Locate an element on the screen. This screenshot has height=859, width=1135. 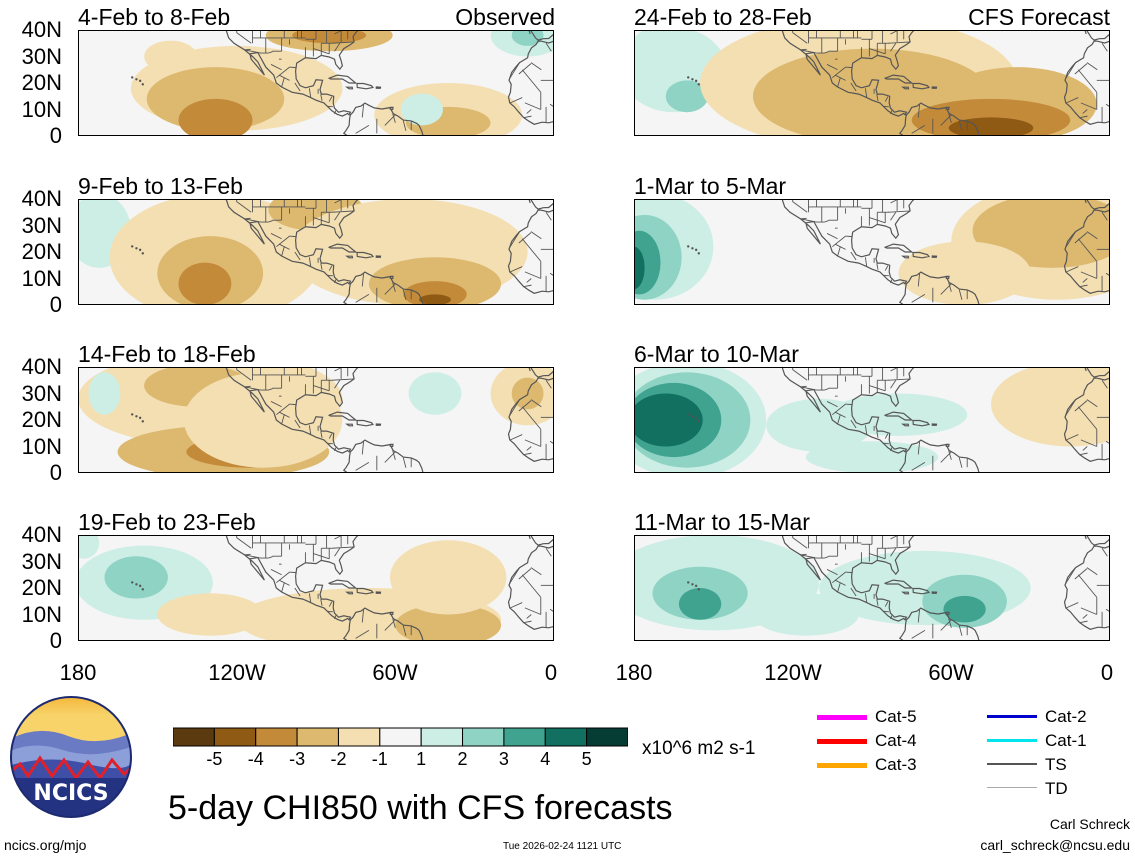
observed-label: Observed is located at coordinates (505, 17).